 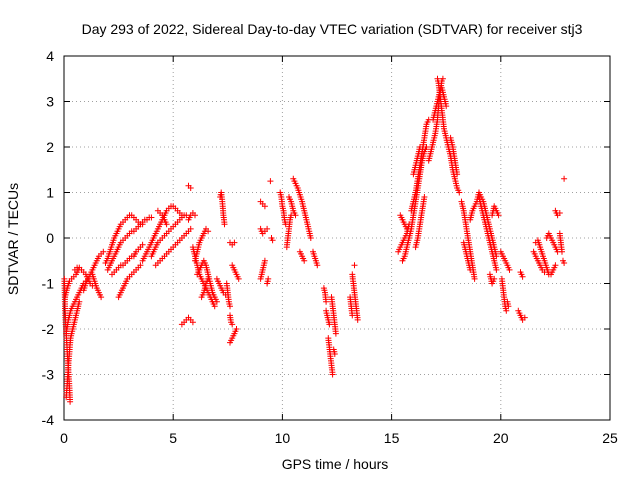 What do you see at coordinates (335, 464) in the screenshot?
I see `x-axis-label: GPS time / hours` at bounding box center [335, 464].